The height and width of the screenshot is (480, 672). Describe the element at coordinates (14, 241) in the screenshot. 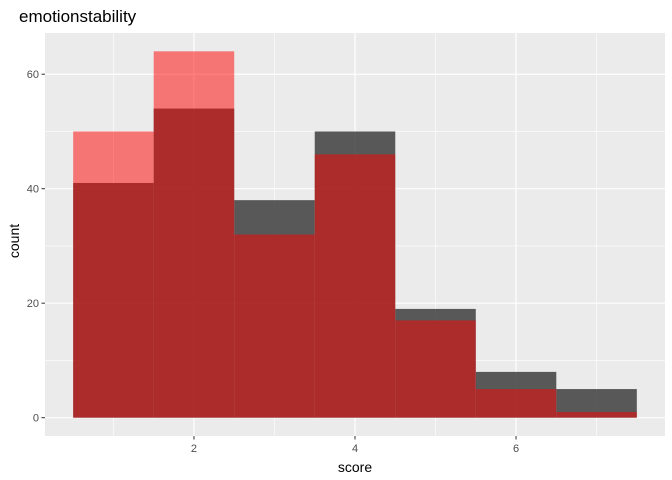

I see `y-axis-title: count` at that location.